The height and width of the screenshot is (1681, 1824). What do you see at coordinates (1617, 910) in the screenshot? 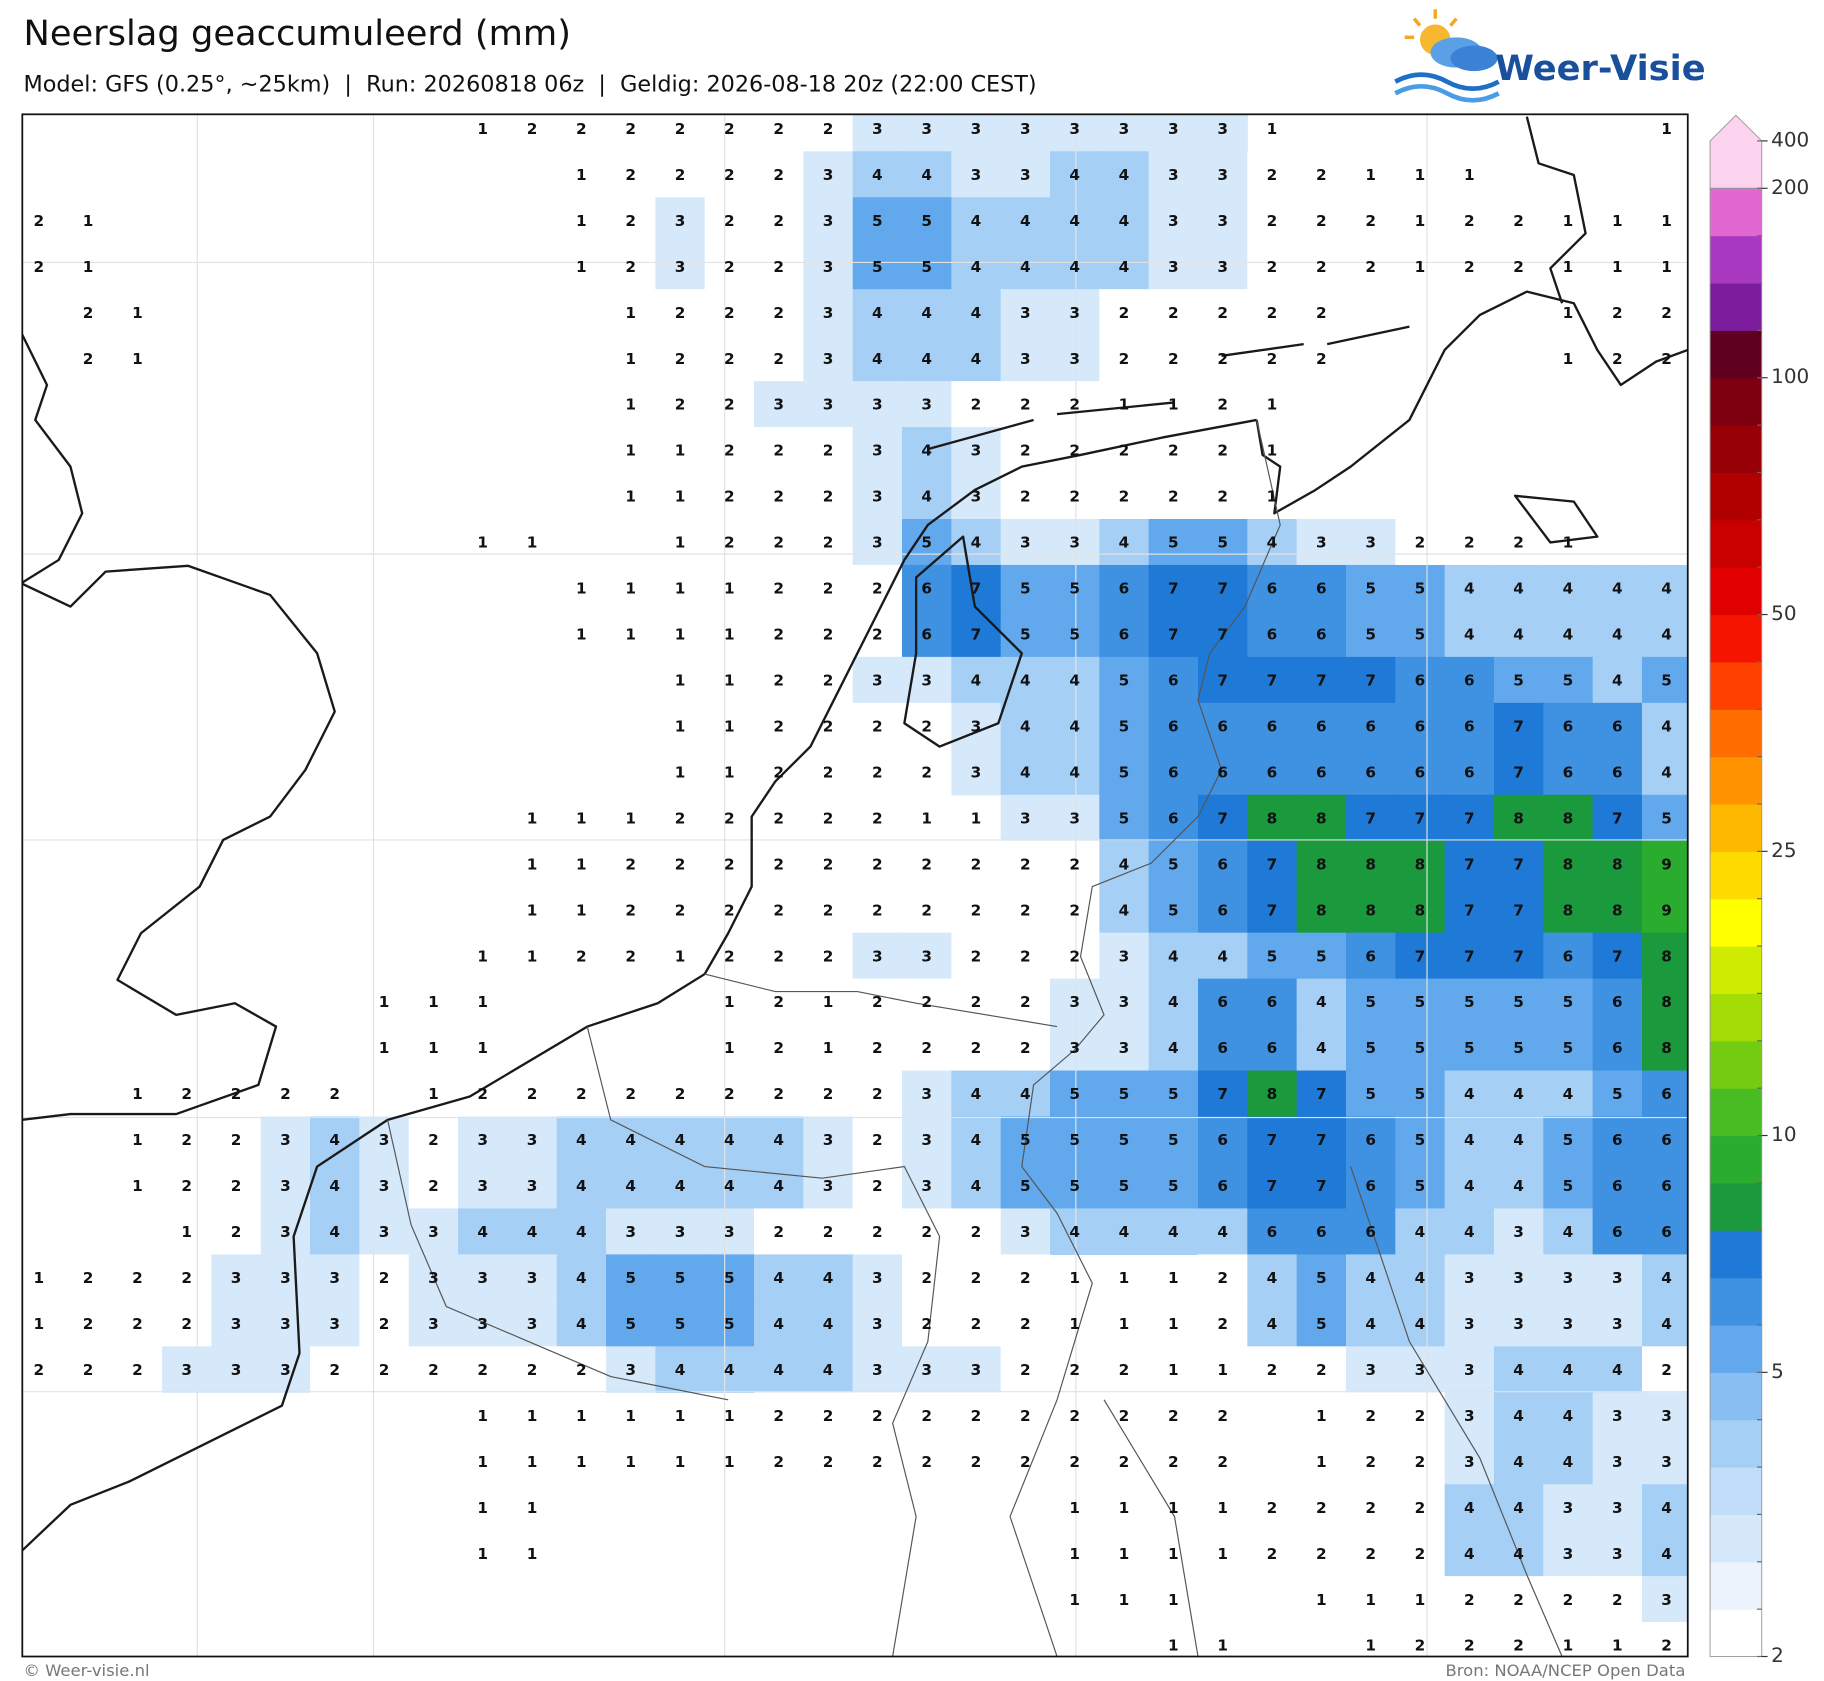
I see `grid-value: 8` at bounding box center [1617, 910].